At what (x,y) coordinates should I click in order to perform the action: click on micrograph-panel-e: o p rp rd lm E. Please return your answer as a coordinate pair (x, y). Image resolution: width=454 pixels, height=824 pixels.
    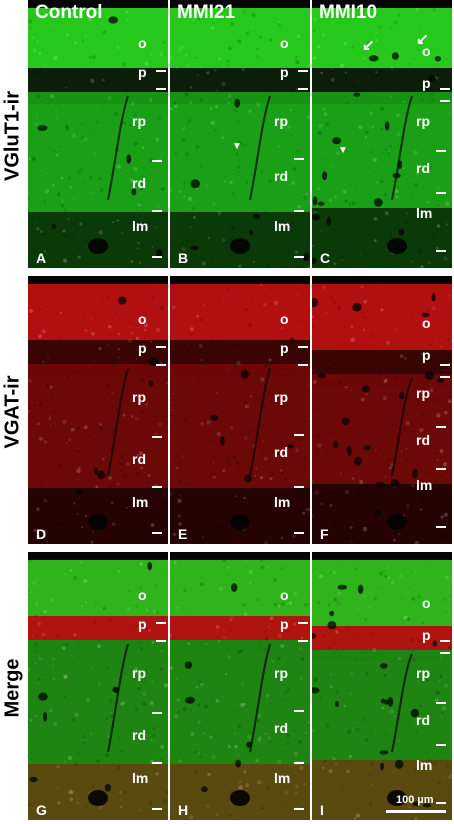
    Looking at the image, I should click on (240, 410).